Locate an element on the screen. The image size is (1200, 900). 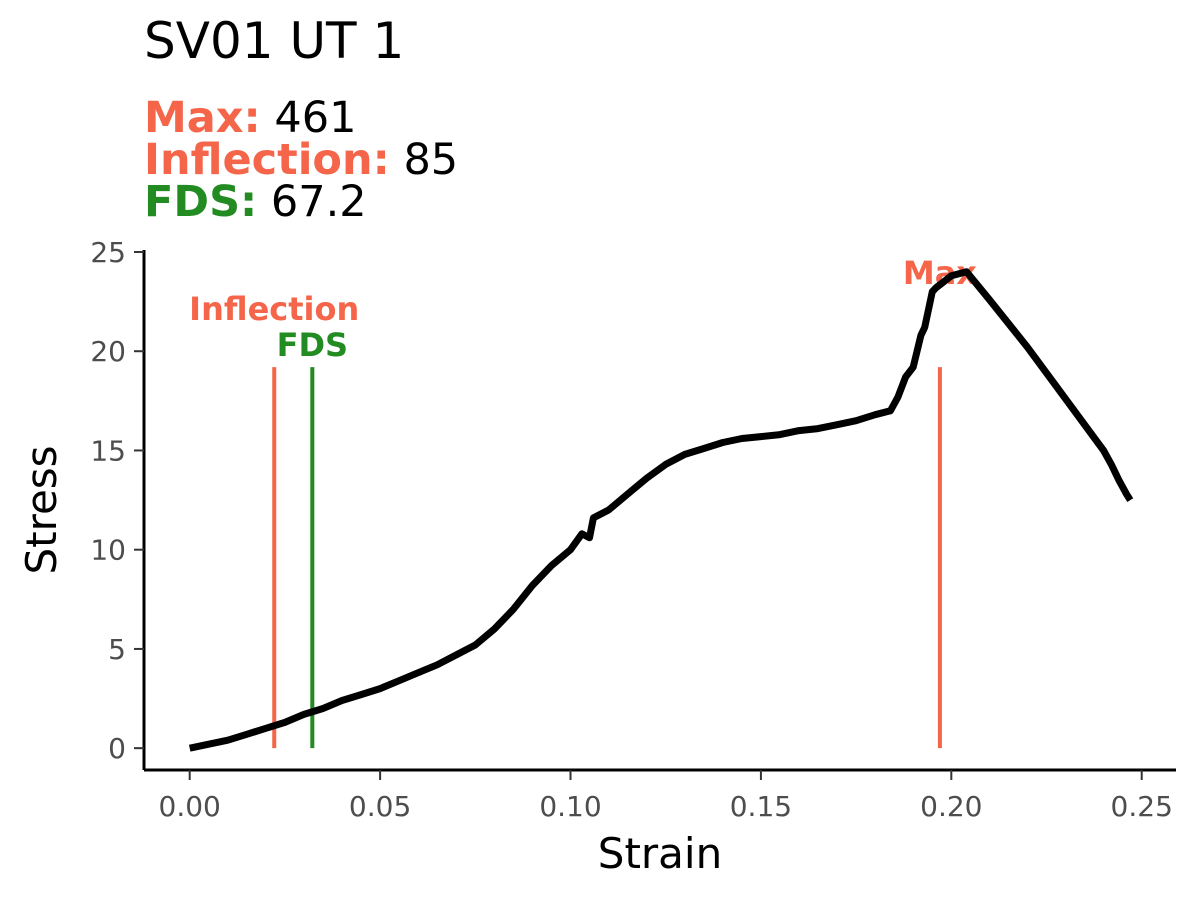
y-tick-label: 0 is located at coordinates (117, 748).